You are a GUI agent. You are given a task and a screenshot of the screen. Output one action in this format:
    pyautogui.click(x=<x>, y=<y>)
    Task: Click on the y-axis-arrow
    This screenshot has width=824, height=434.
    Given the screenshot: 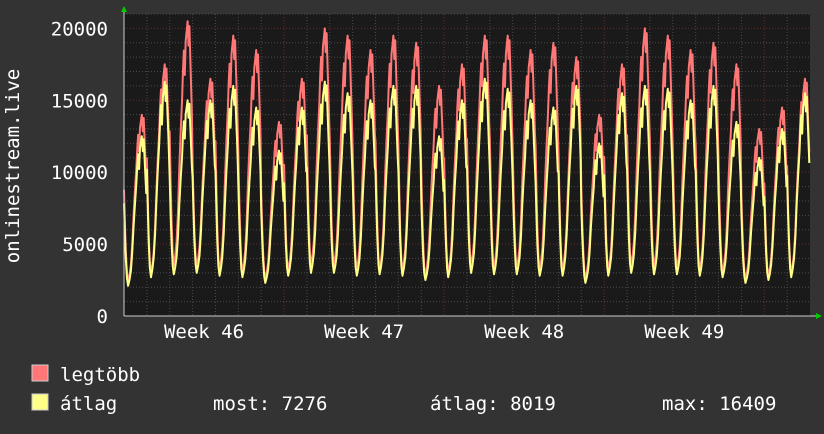 What is the action you would take?
    pyautogui.click(x=124, y=9)
    